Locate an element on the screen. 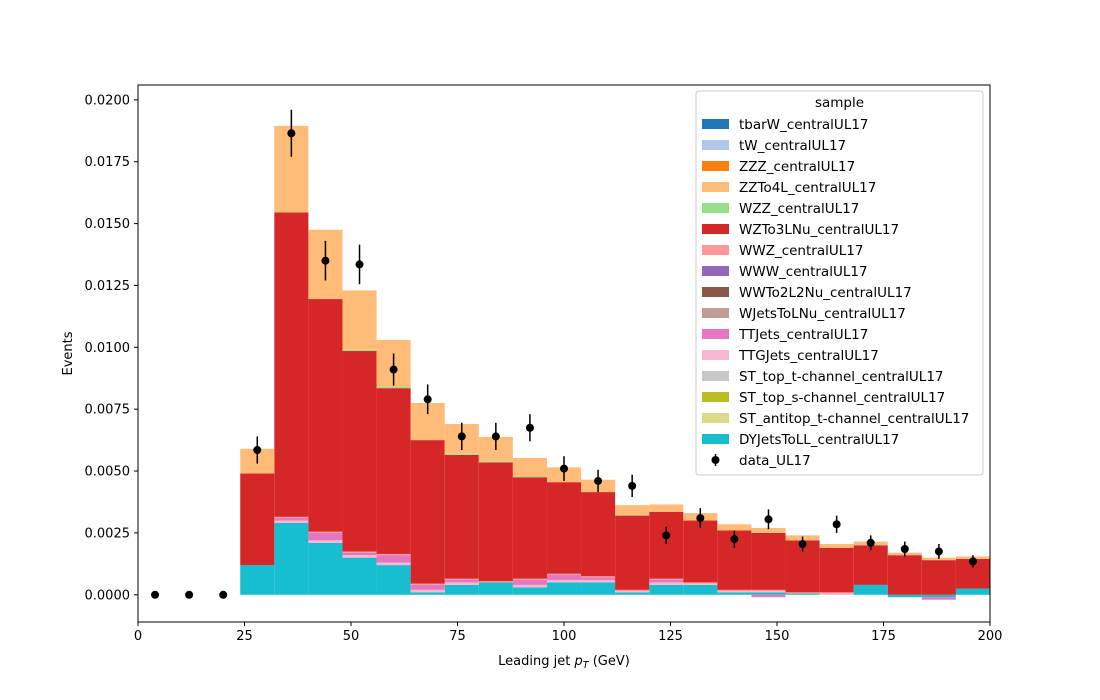 The width and height of the screenshot is (1100, 700). legend-entry: WZTo3LNu_centralUL17 is located at coordinates (819, 230).